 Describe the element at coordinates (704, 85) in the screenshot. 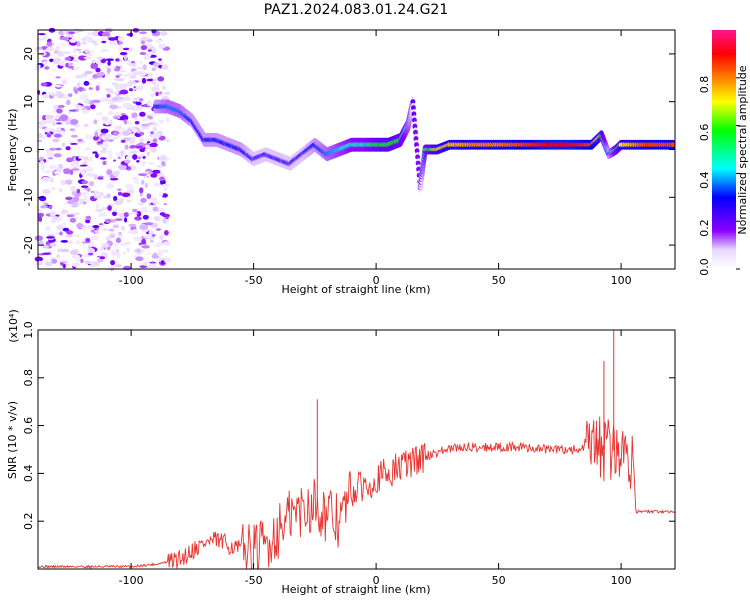

I see `colorbar-tick-label: 0.8` at that location.